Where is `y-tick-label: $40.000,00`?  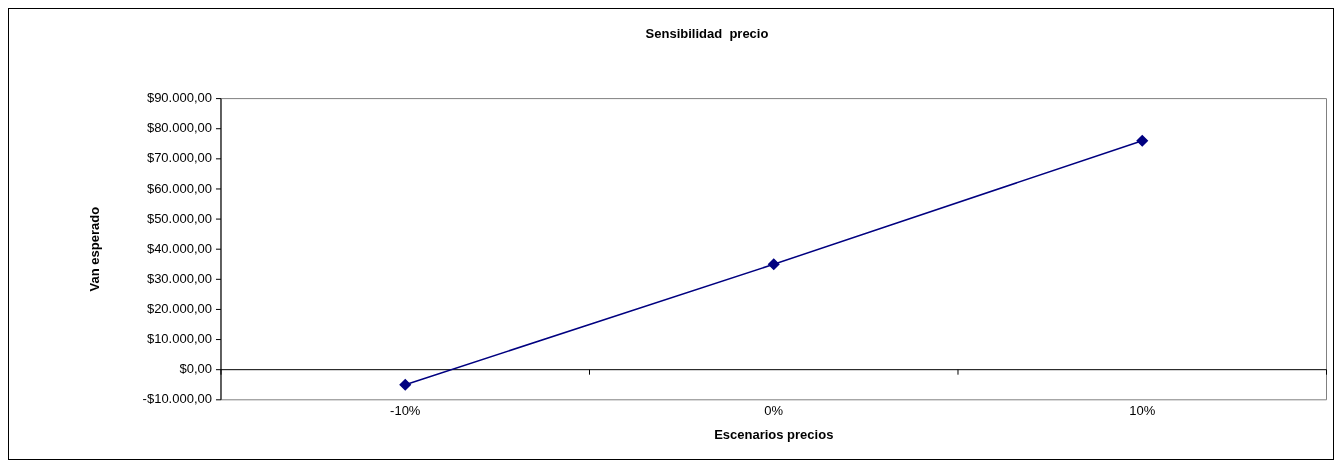 y-tick-label: $40.000,00 is located at coordinates (179, 248).